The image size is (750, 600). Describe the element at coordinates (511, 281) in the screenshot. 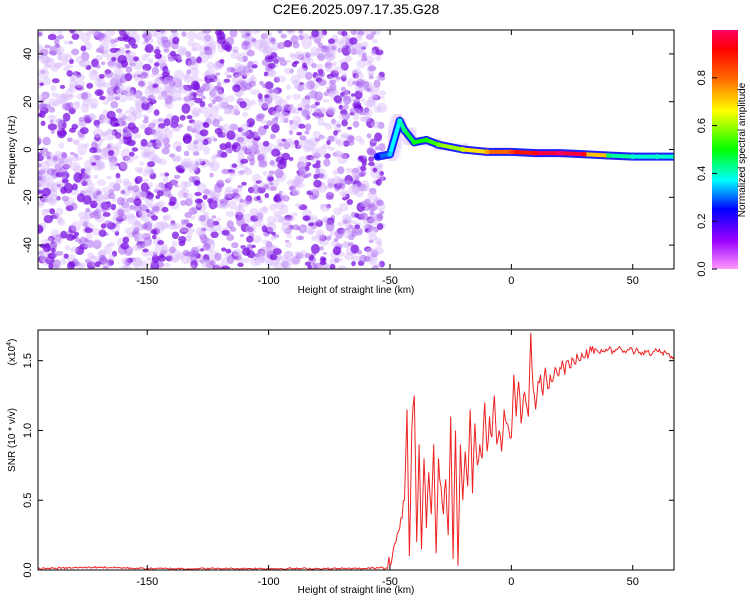

I see `x-tick-label: 0` at that location.